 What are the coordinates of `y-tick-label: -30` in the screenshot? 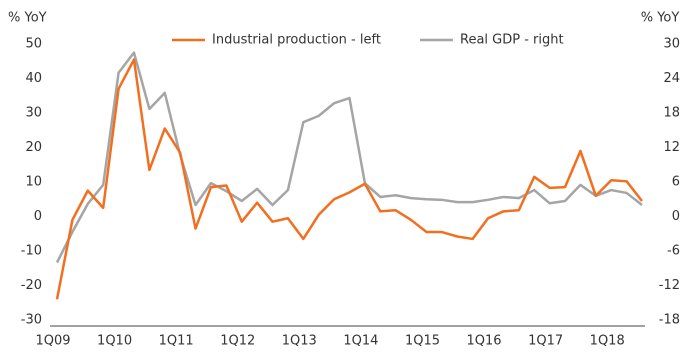 It's located at (31, 320).